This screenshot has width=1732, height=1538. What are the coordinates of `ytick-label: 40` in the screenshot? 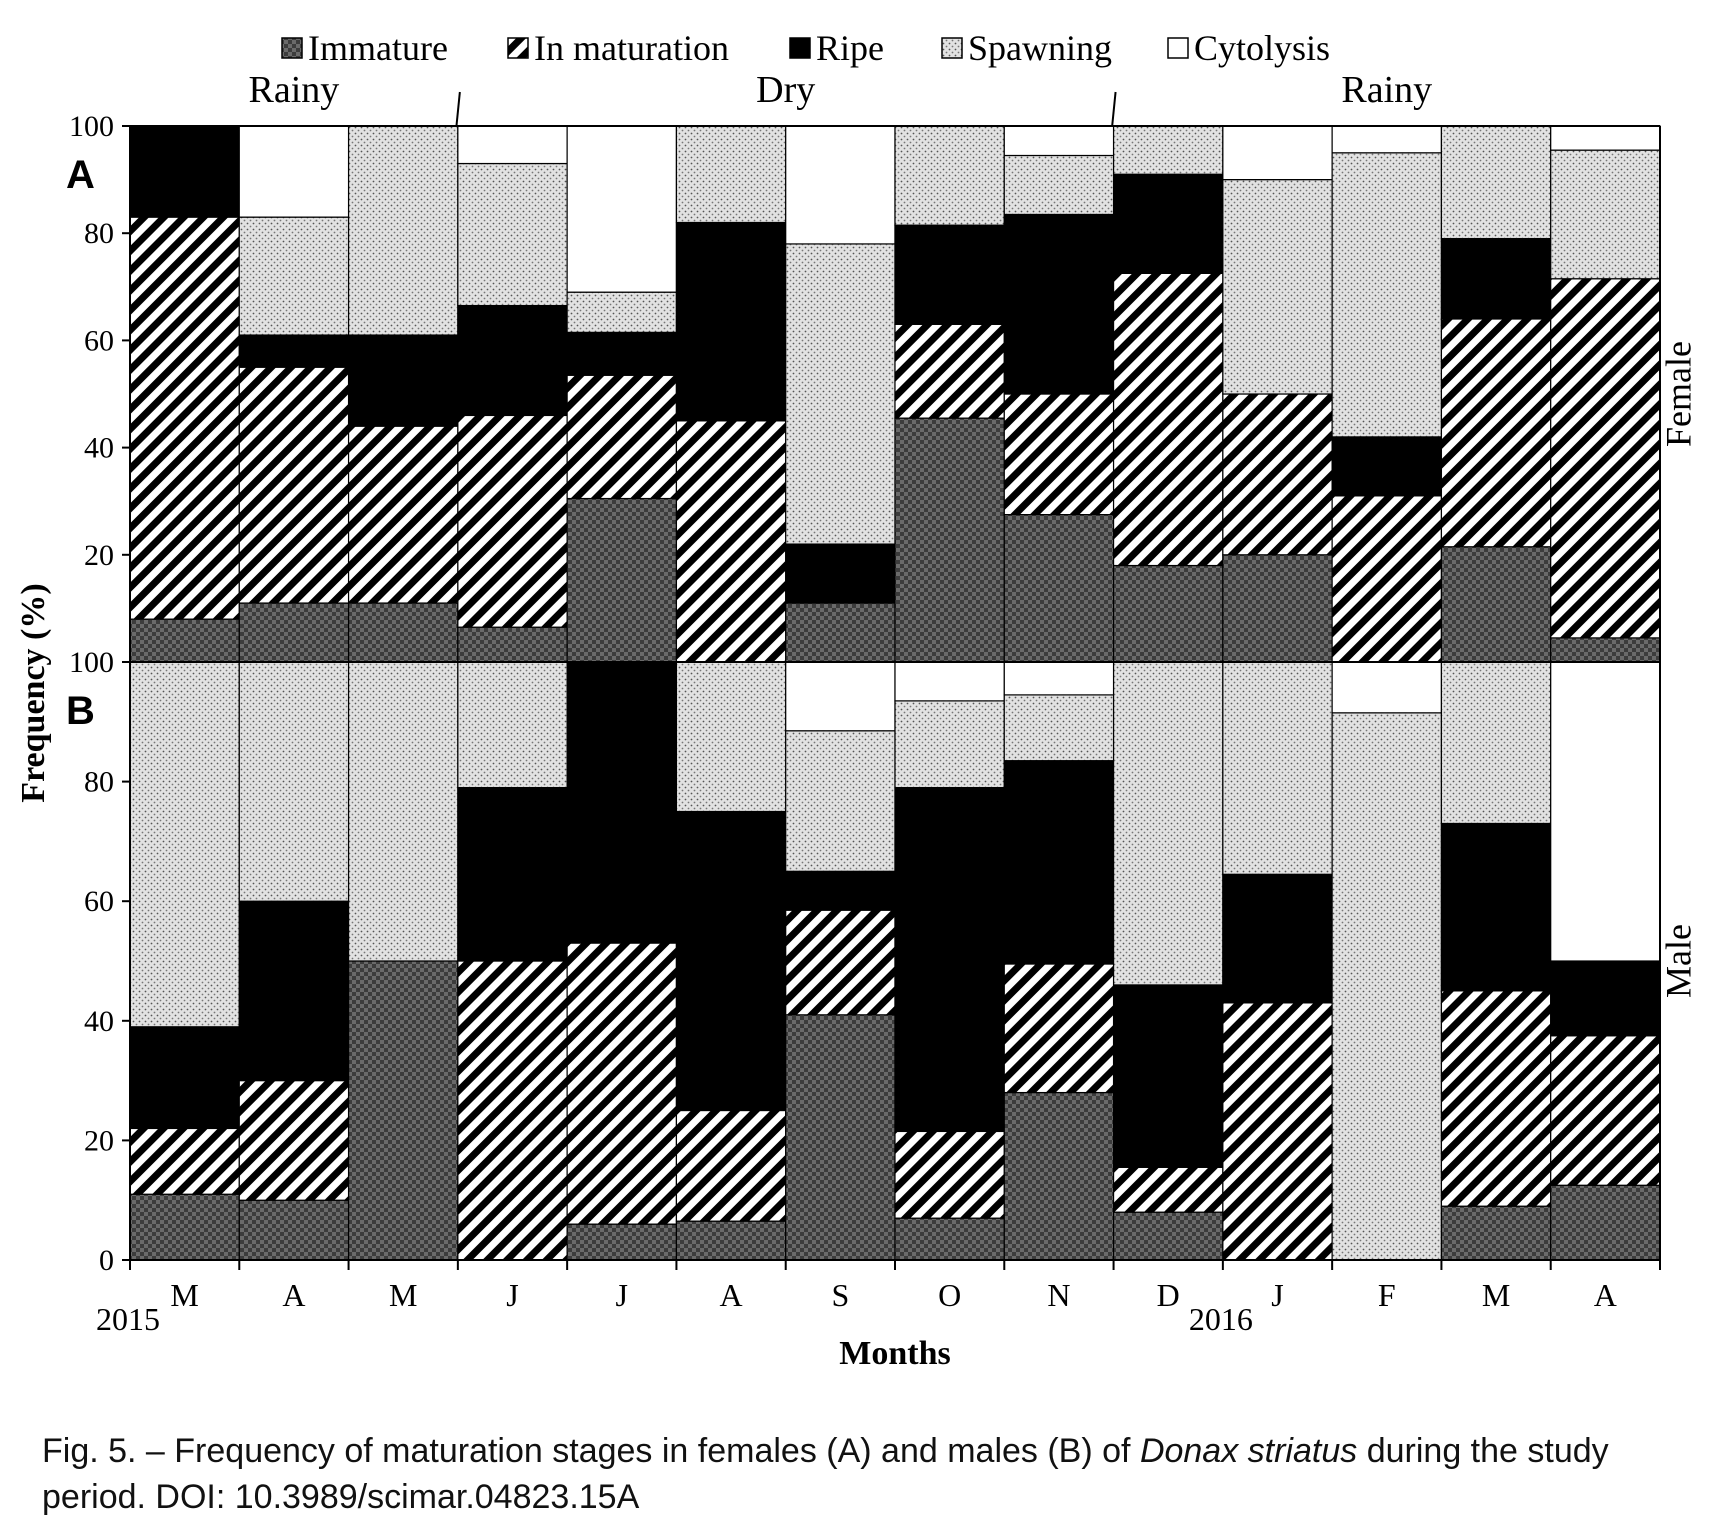 It's located at (99, 1021).